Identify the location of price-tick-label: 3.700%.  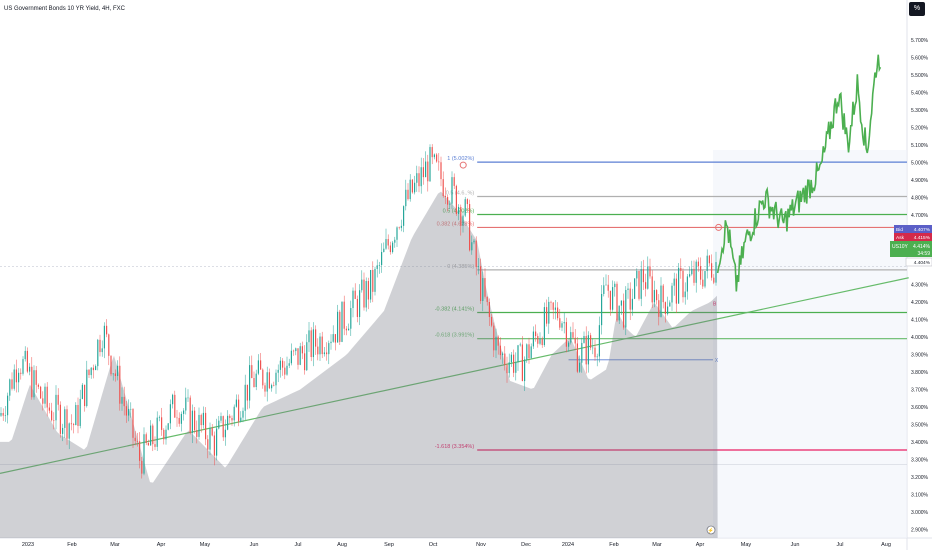
(920, 391).